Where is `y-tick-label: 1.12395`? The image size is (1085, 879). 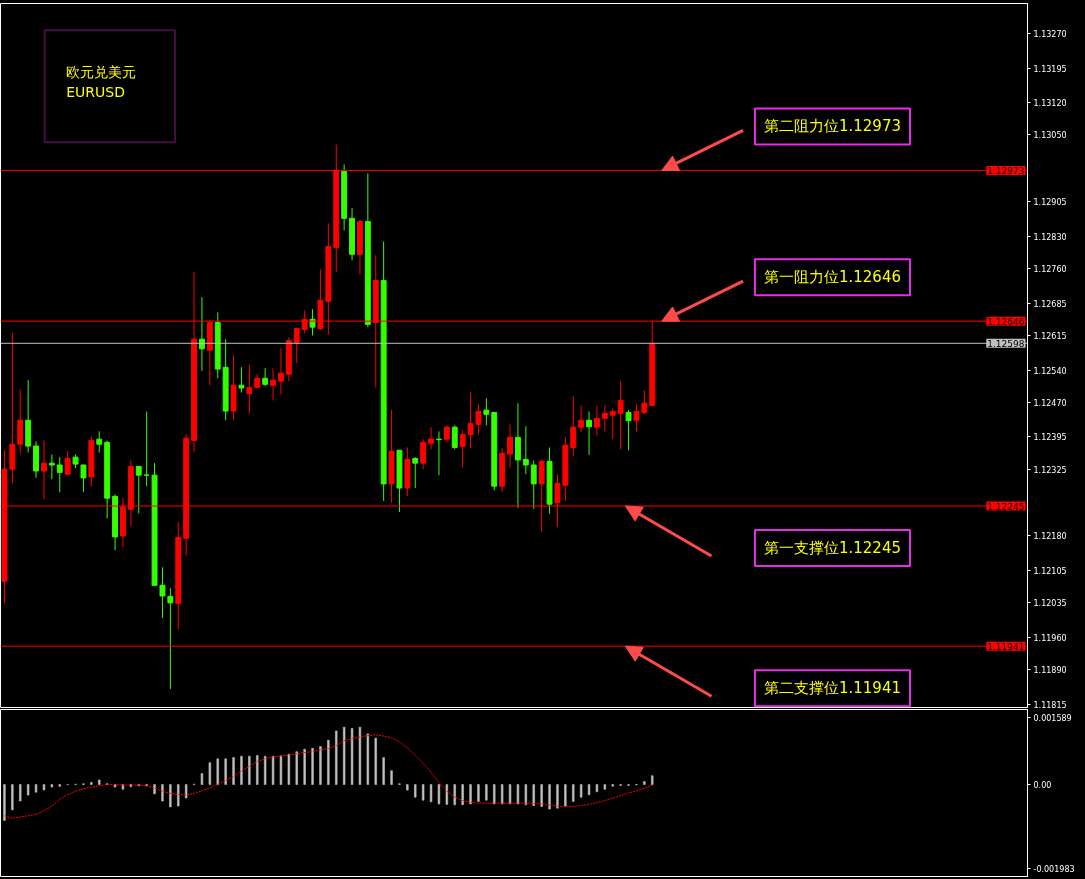
y-tick-label: 1.12395 is located at coordinates (1050, 438).